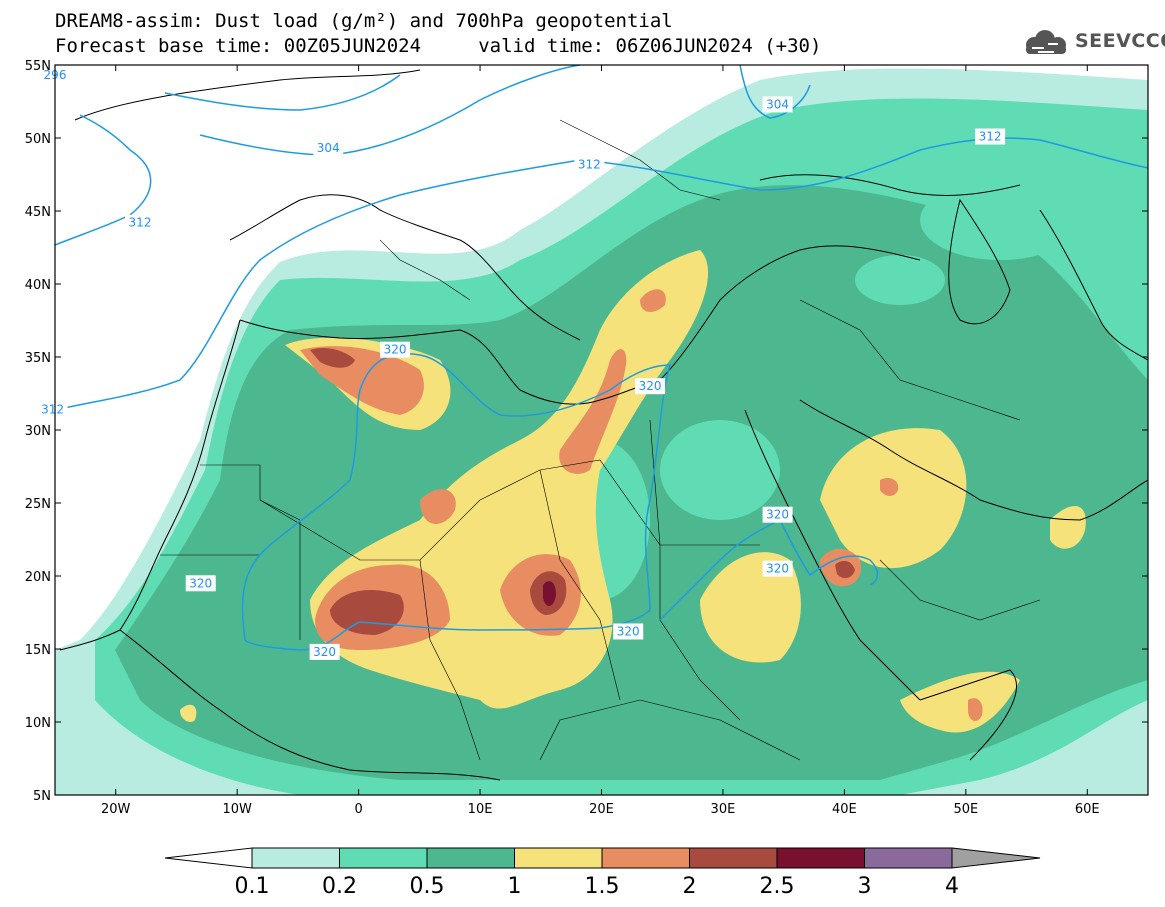 This screenshot has height=907, width=1165. What do you see at coordinates (1120, 41) in the screenshot?
I see `logo-text: SEEVCCC` at bounding box center [1120, 41].